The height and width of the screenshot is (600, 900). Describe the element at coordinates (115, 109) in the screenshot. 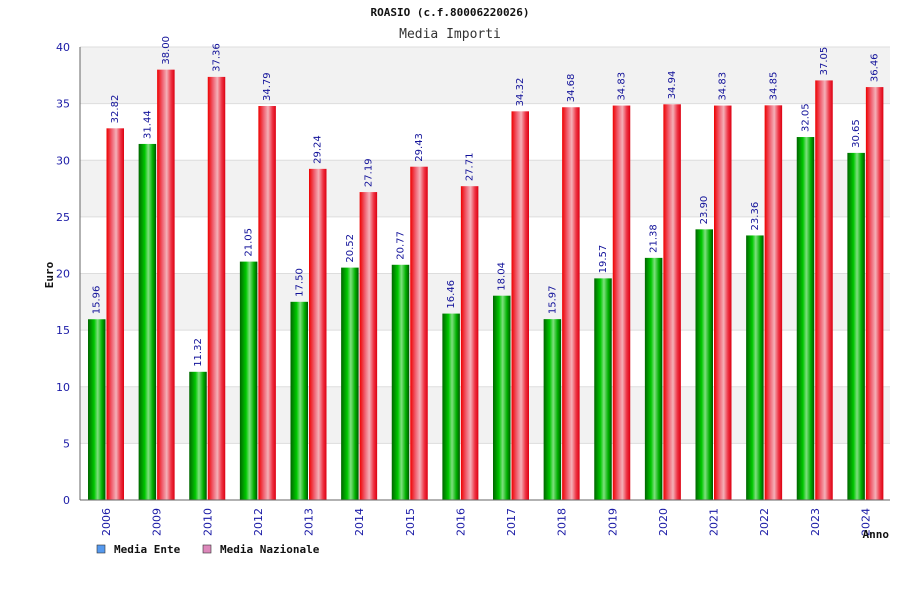

I see `data-label-media-nazionale: 32.82` at that location.